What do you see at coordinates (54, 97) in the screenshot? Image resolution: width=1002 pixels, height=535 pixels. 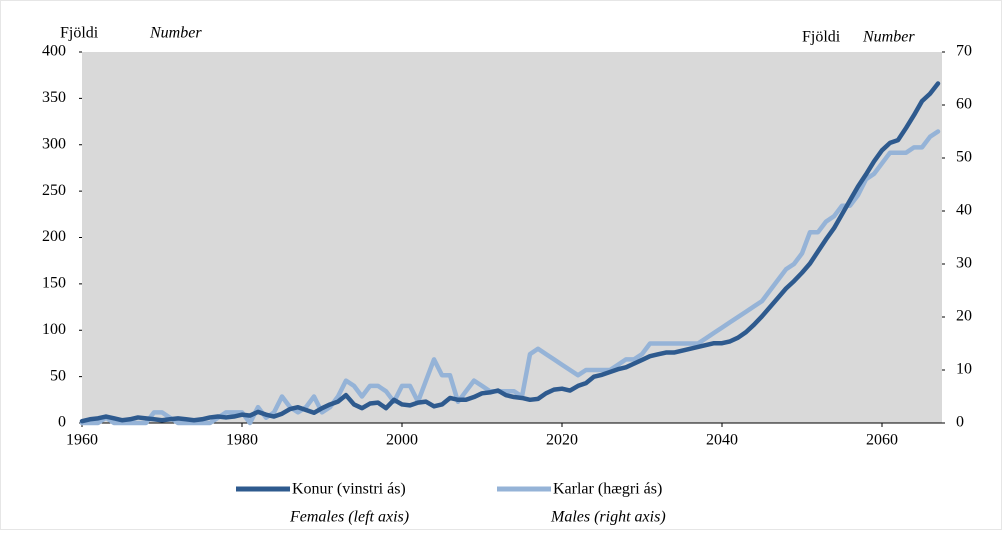 I see `y-tick-label: 350` at bounding box center [54, 97].